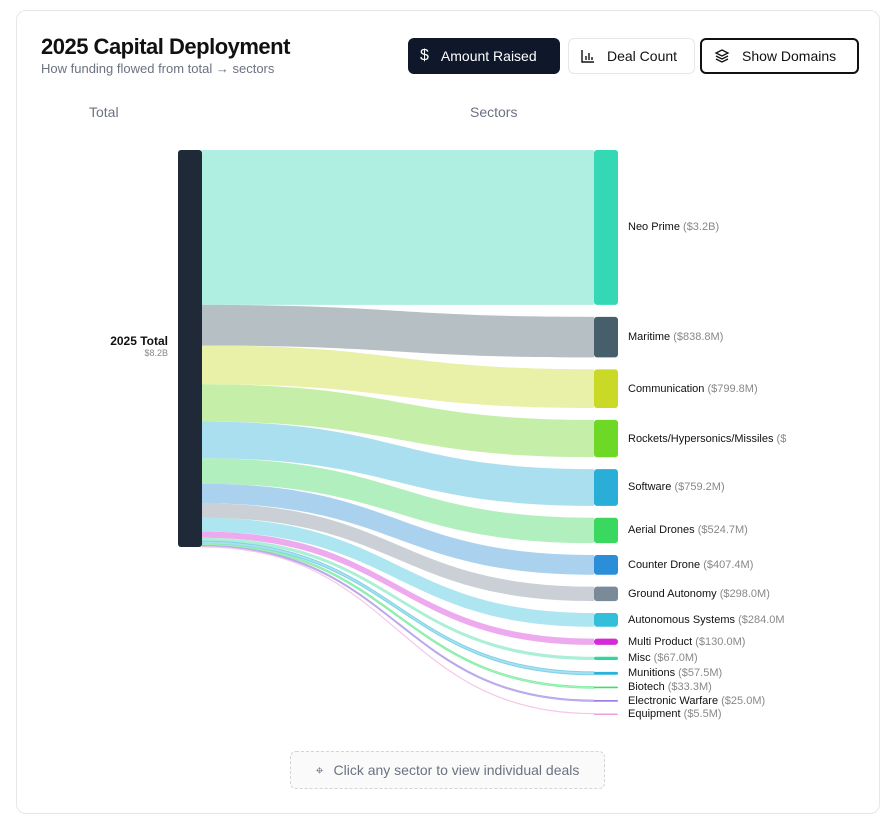 This screenshot has height=825, width=887. Describe the element at coordinates (587, 56) in the screenshot. I see `bar-chart-icon` at that location.